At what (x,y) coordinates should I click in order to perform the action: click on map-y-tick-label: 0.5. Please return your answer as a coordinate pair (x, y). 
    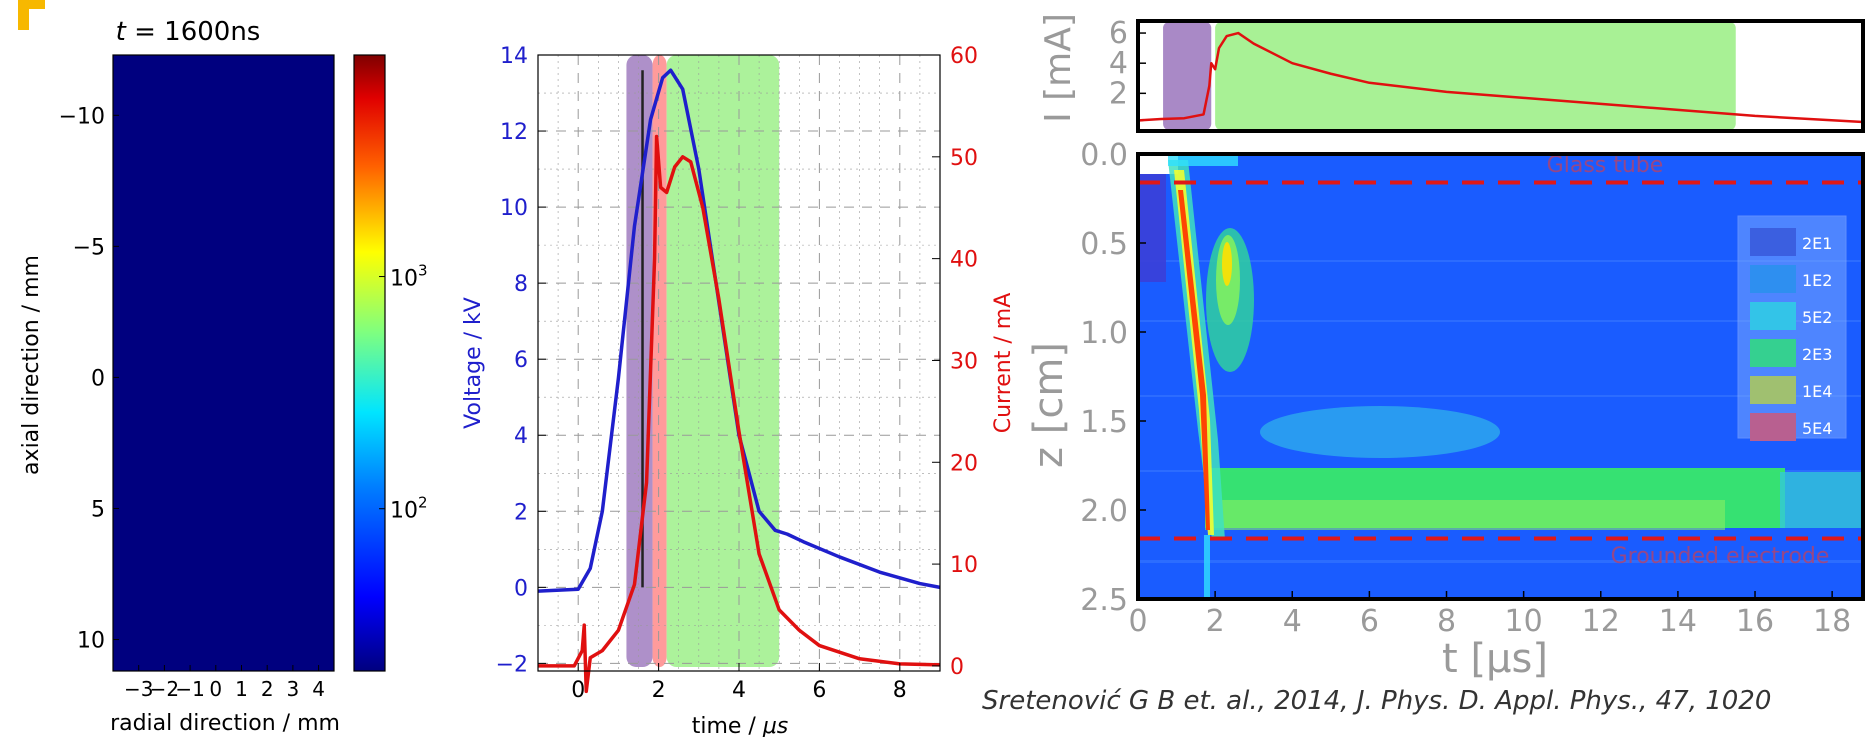
    Looking at the image, I should click on (1104, 244).